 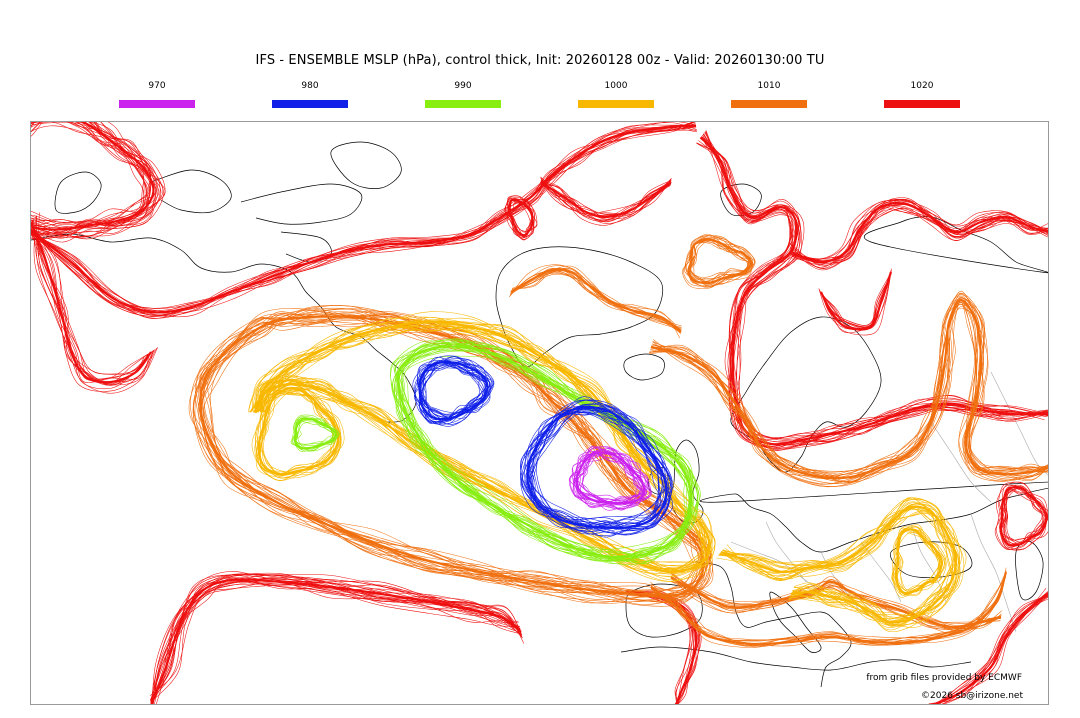 I want to click on legend-label-970: 970, so click(x=157, y=86).